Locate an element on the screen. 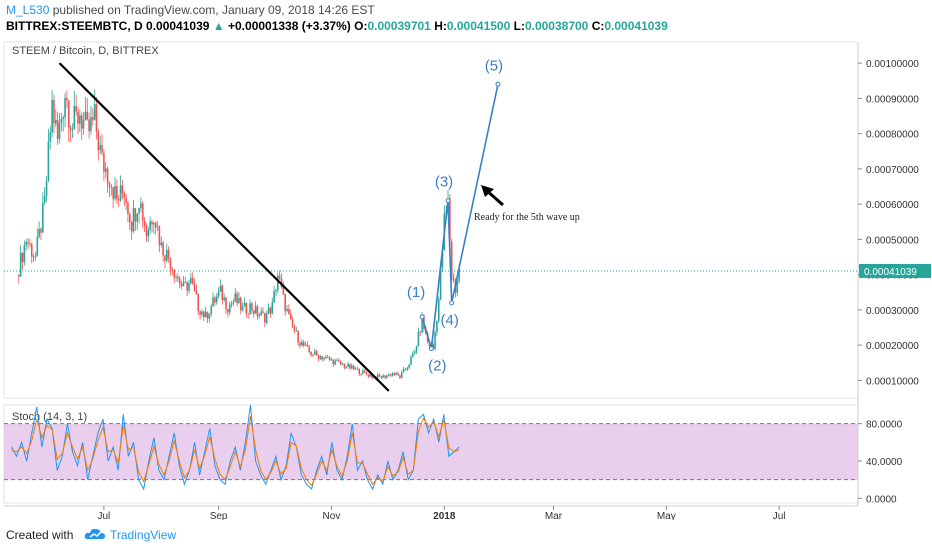  x-tick-label: Mar is located at coordinates (554, 515).